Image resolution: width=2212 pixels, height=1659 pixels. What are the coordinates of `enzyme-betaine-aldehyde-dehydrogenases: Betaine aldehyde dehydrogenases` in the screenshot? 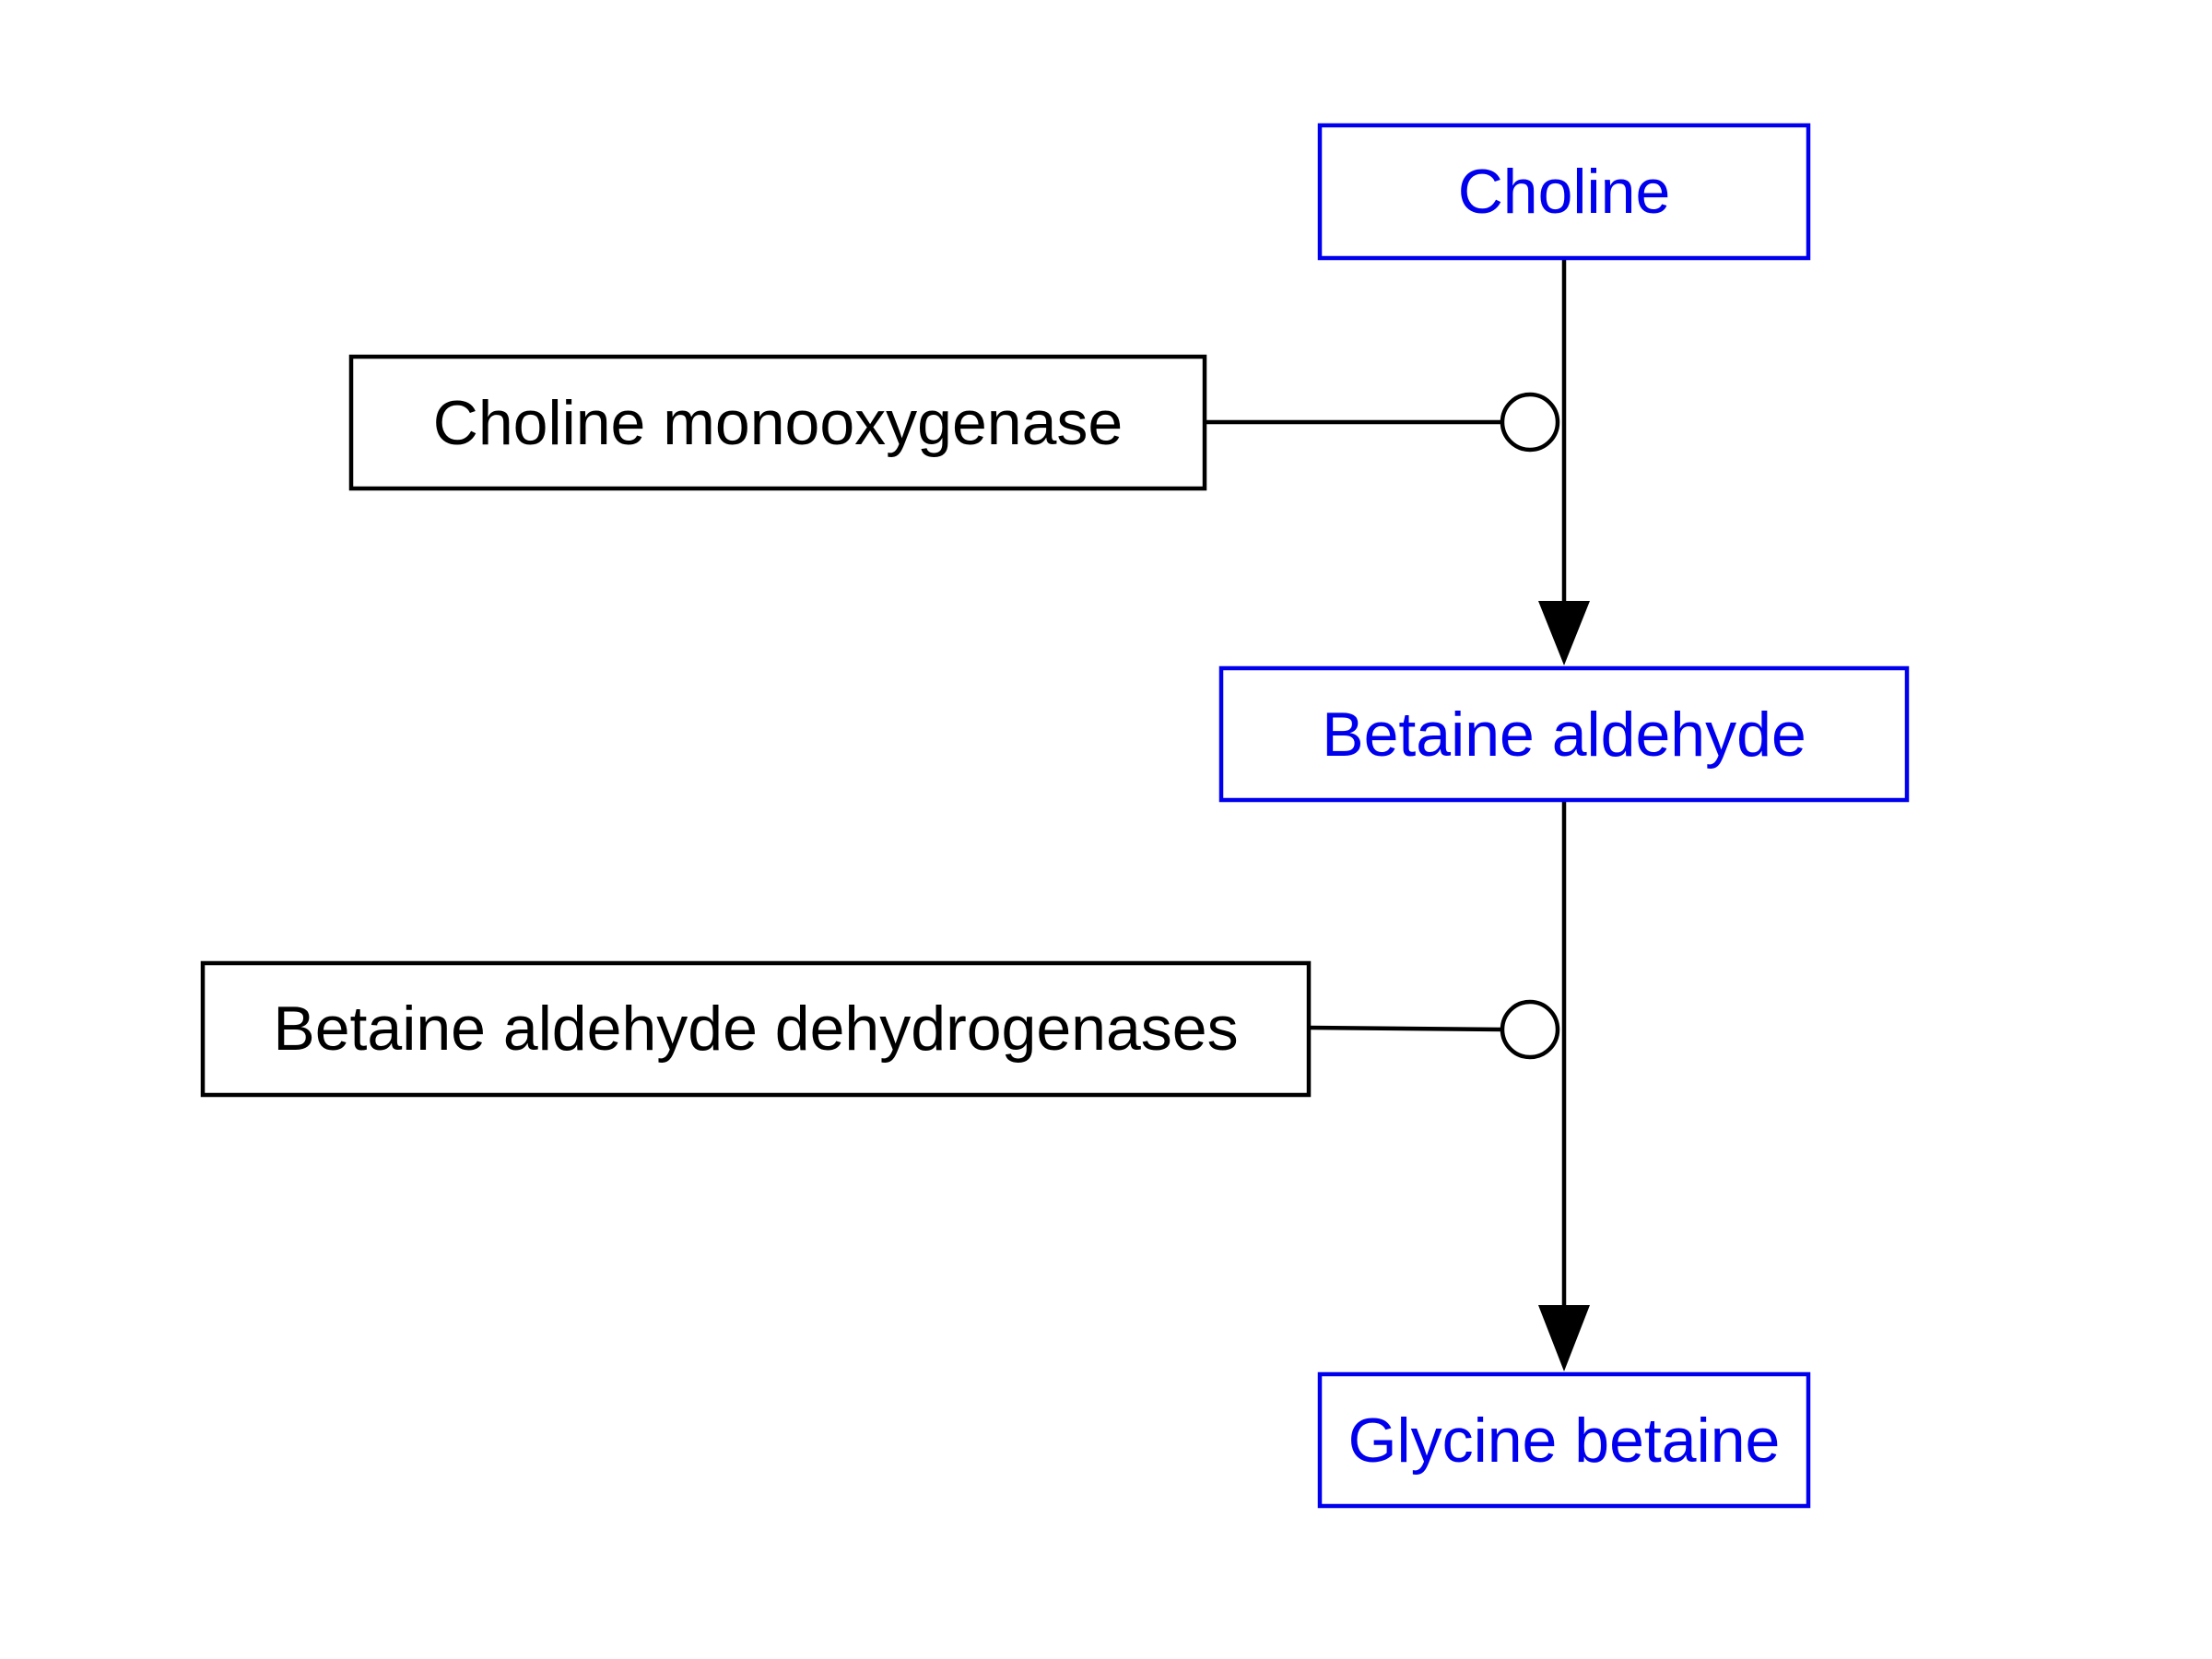 It's located at (756, 1029).